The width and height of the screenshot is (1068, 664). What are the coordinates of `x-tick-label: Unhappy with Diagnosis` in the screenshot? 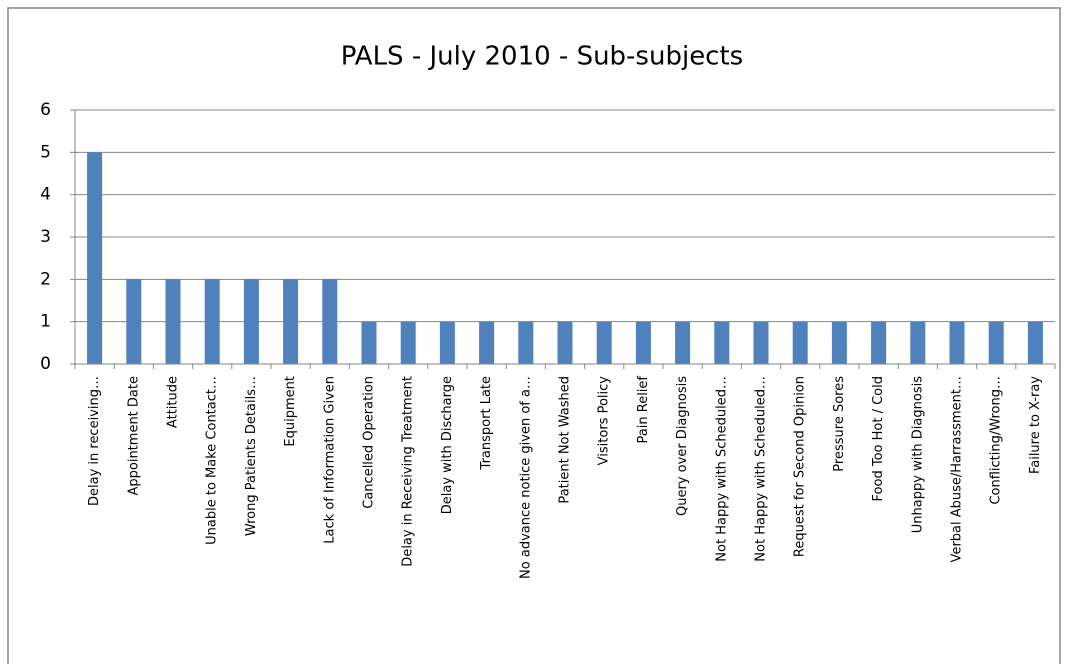 It's located at (917, 454).